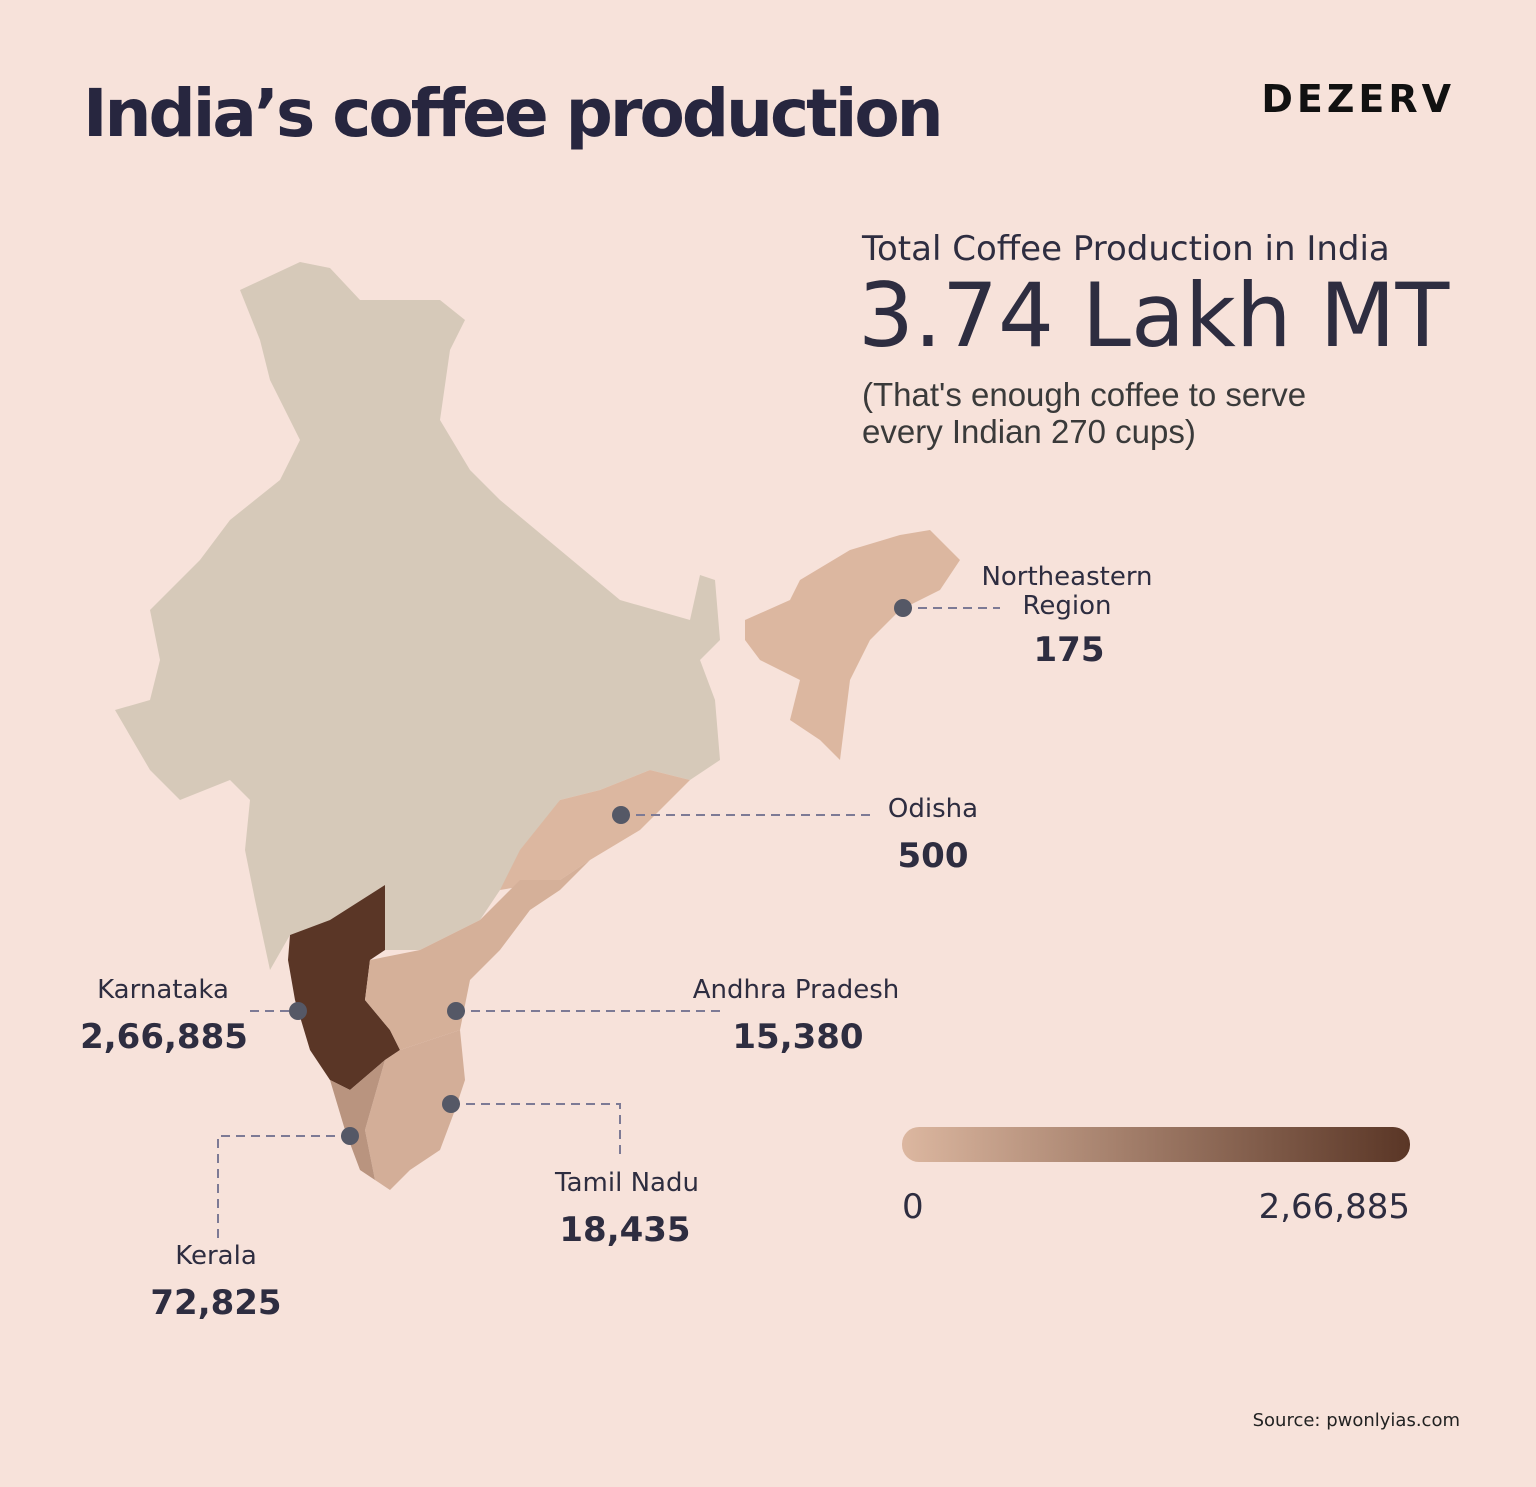 Image resolution: width=1536 pixels, height=1487 pixels. I want to click on region-name: Northeastern, so click(1066, 577).